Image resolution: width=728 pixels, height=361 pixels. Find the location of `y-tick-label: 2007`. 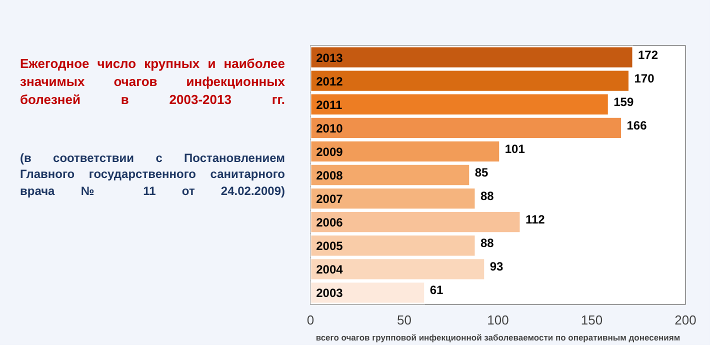

y-tick-label: 2007 is located at coordinates (330, 199).